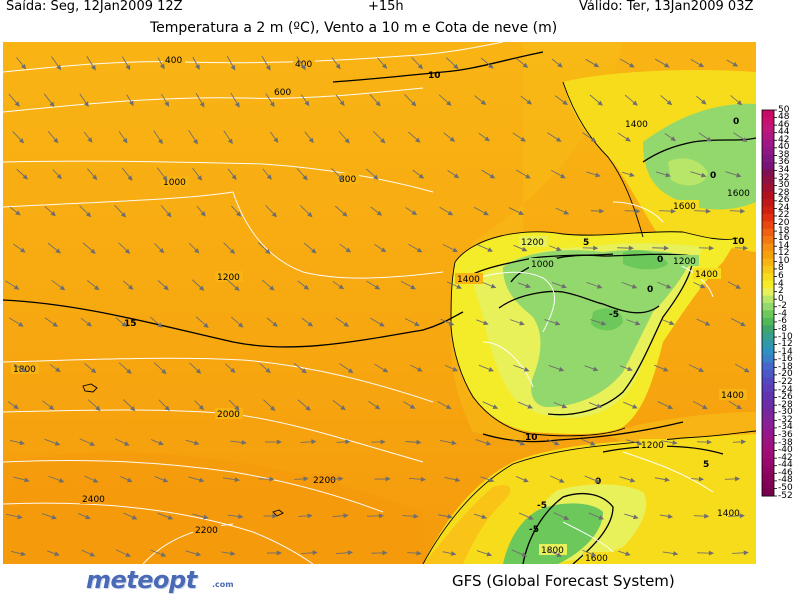 The image size is (800, 600). Describe the element at coordinates (784, 185) in the screenshot. I see `colorbar-label: 30` at that location.